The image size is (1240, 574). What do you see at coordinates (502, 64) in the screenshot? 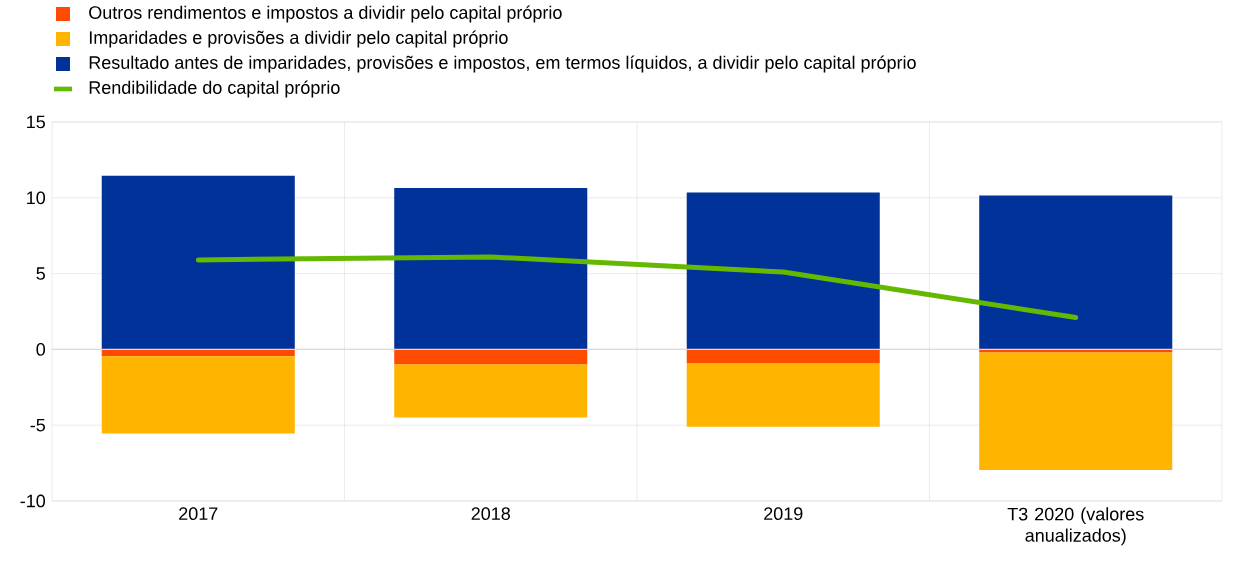
I see `legend-label: Resultado antes de imparidades, provisões e impostos, em termos líquidos, a dividir pelo capital próprio` at bounding box center [502, 64].